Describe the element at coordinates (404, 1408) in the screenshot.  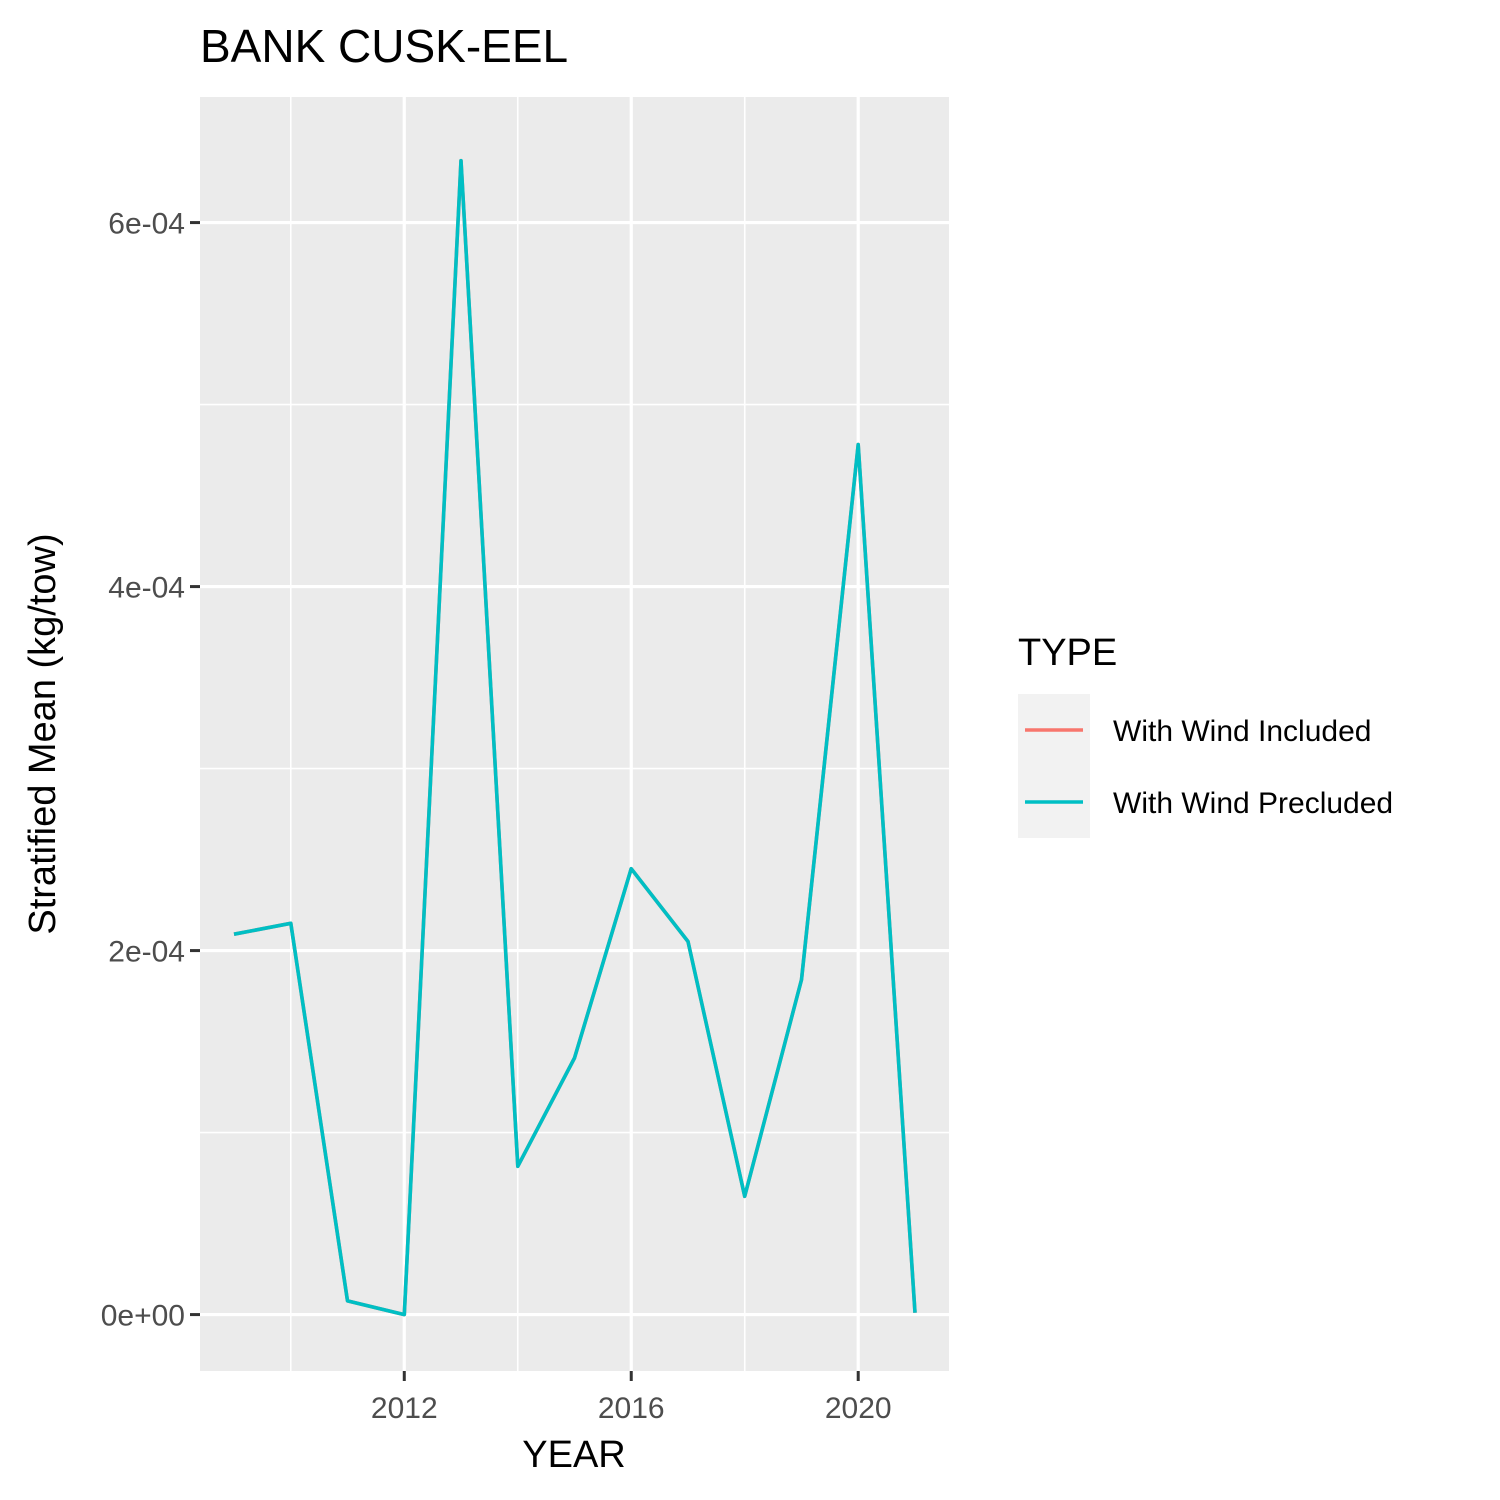
I see `x-tick-label: 2012` at that location.